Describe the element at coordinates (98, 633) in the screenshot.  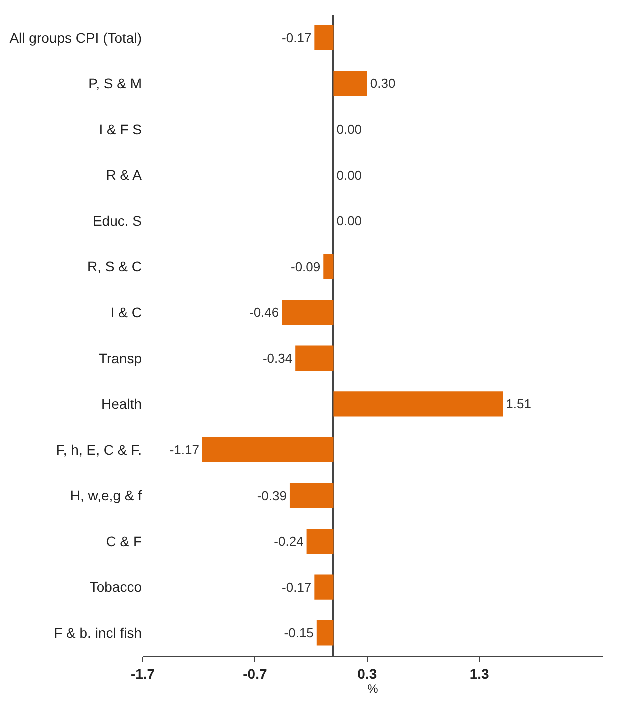
I see `y-tick-label: F & b. incl fish` at that location.